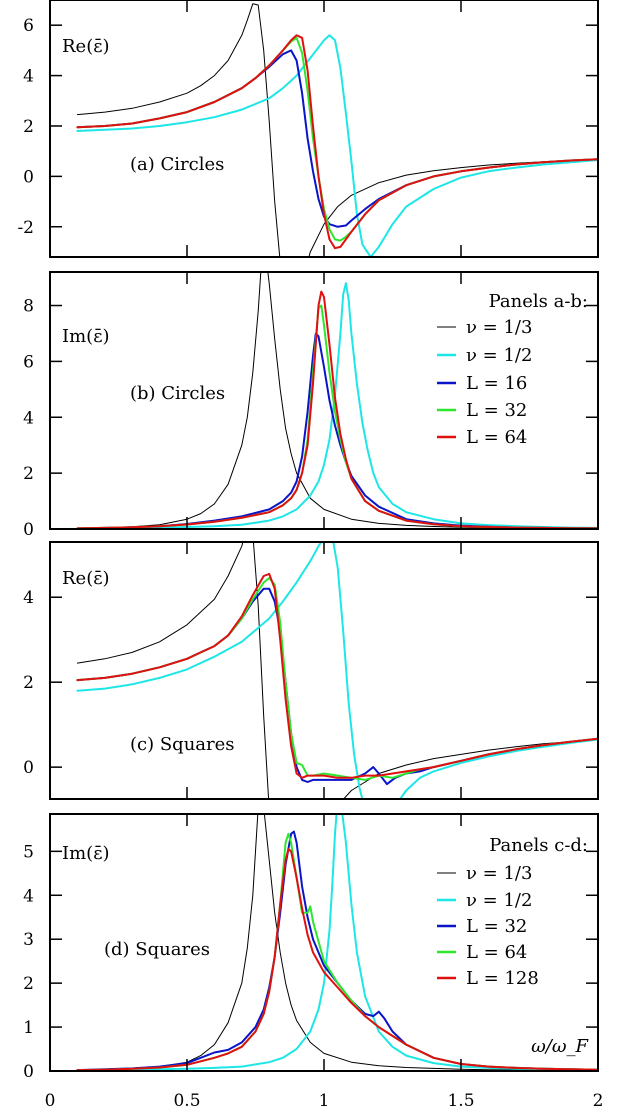 The height and width of the screenshot is (1115, 621). I want to click on xtick-label-2: 1, so click(324, 1101).